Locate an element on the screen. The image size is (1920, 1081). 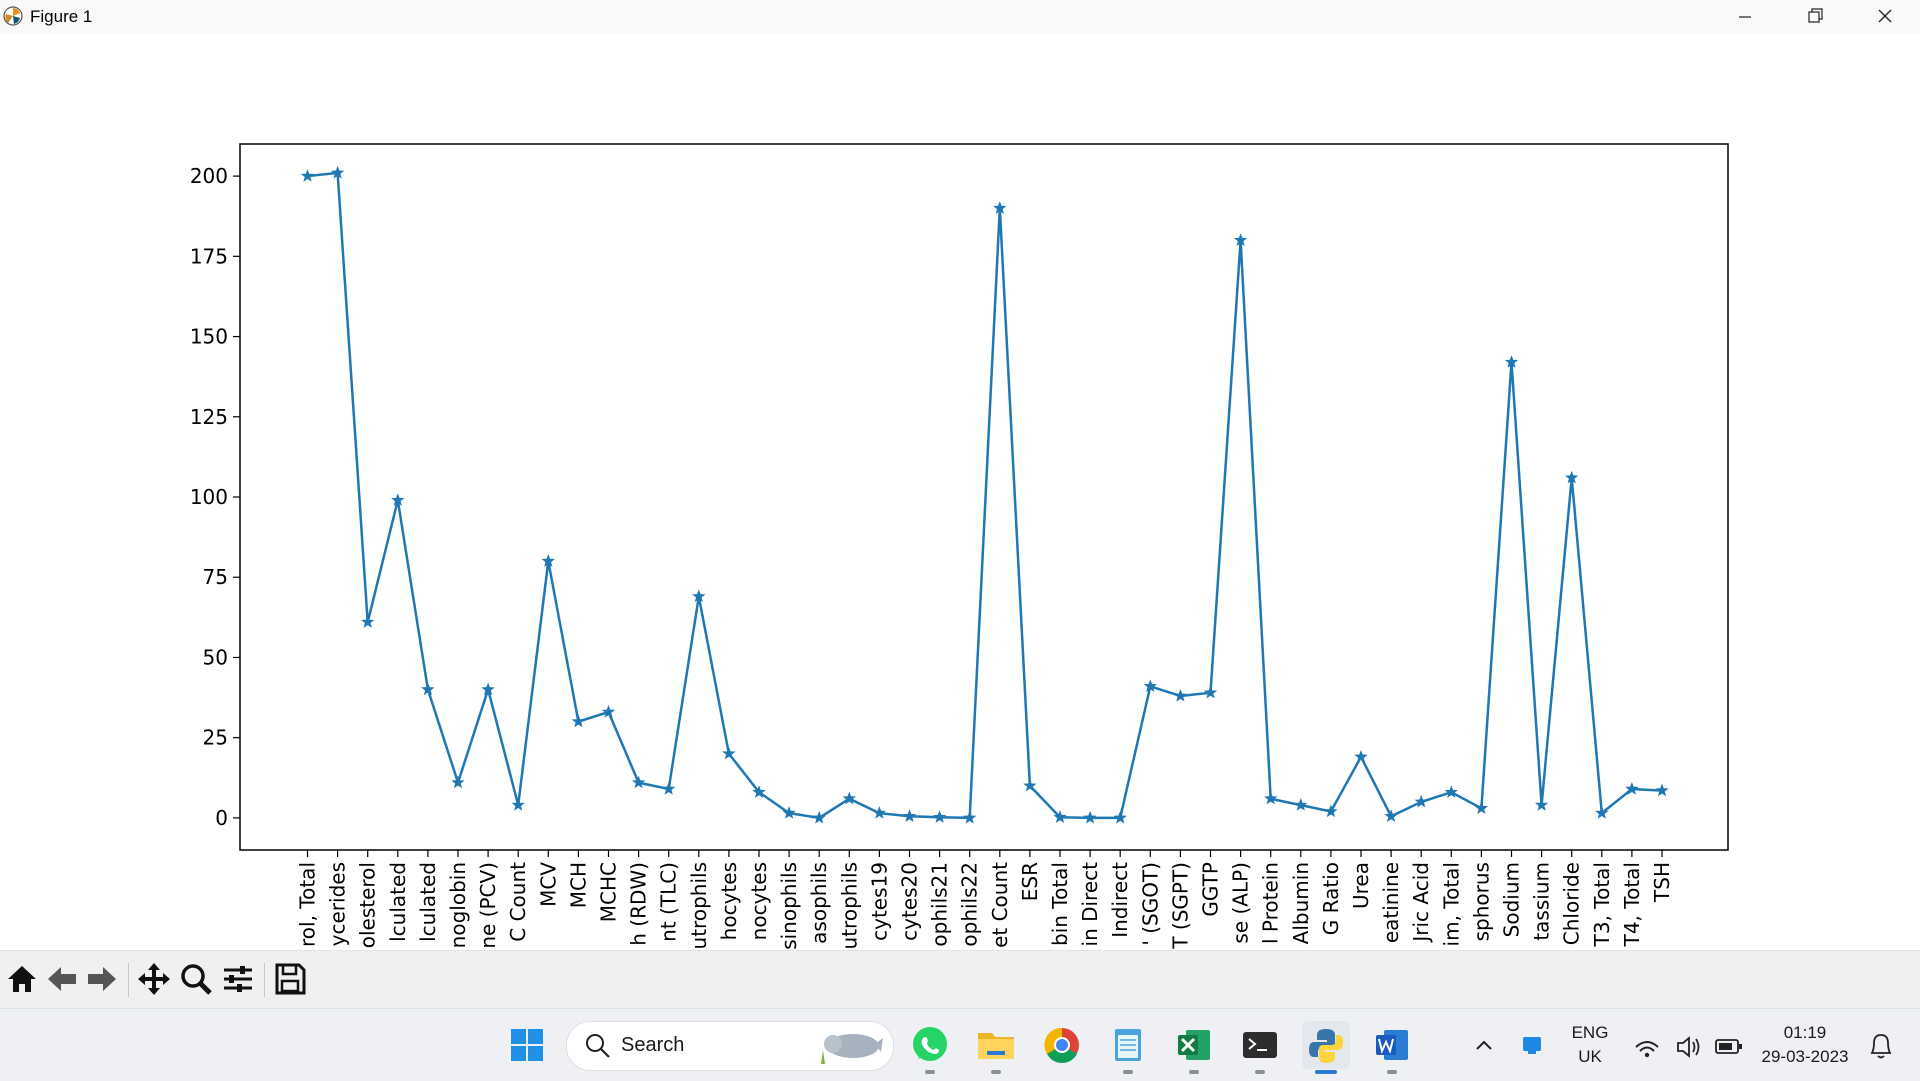
x-tick-label: Sodium is located at coordinates (1512, 899).